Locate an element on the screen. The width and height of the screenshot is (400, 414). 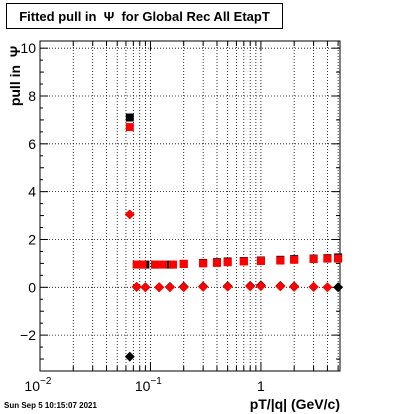
y-tick-label: 2 is located at coordinates (32, 239).